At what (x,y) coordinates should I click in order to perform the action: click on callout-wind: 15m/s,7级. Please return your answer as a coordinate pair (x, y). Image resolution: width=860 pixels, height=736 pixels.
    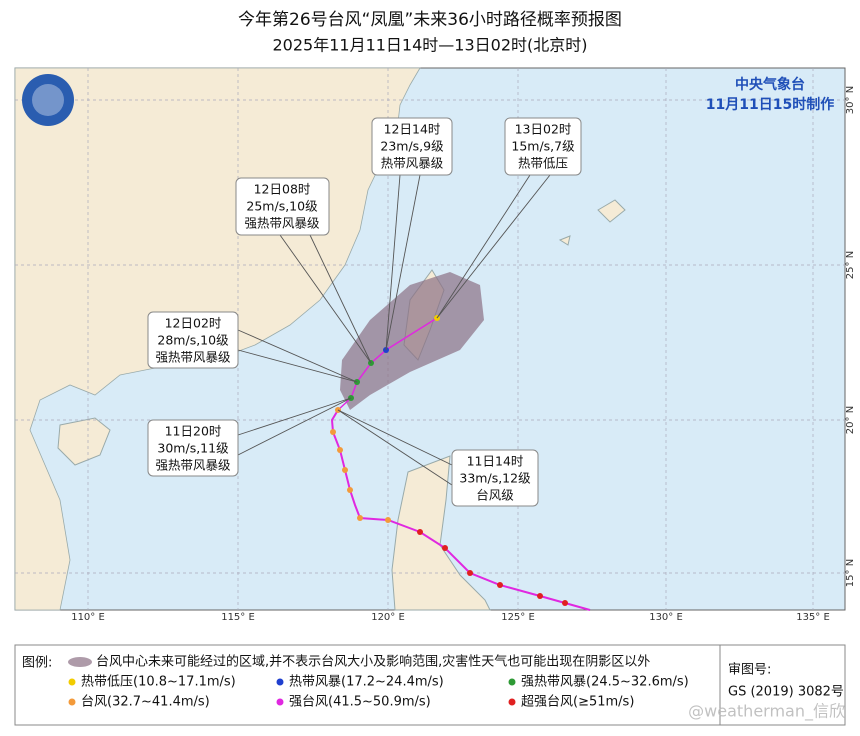
    Looking at the image, I should click on (543, 146).